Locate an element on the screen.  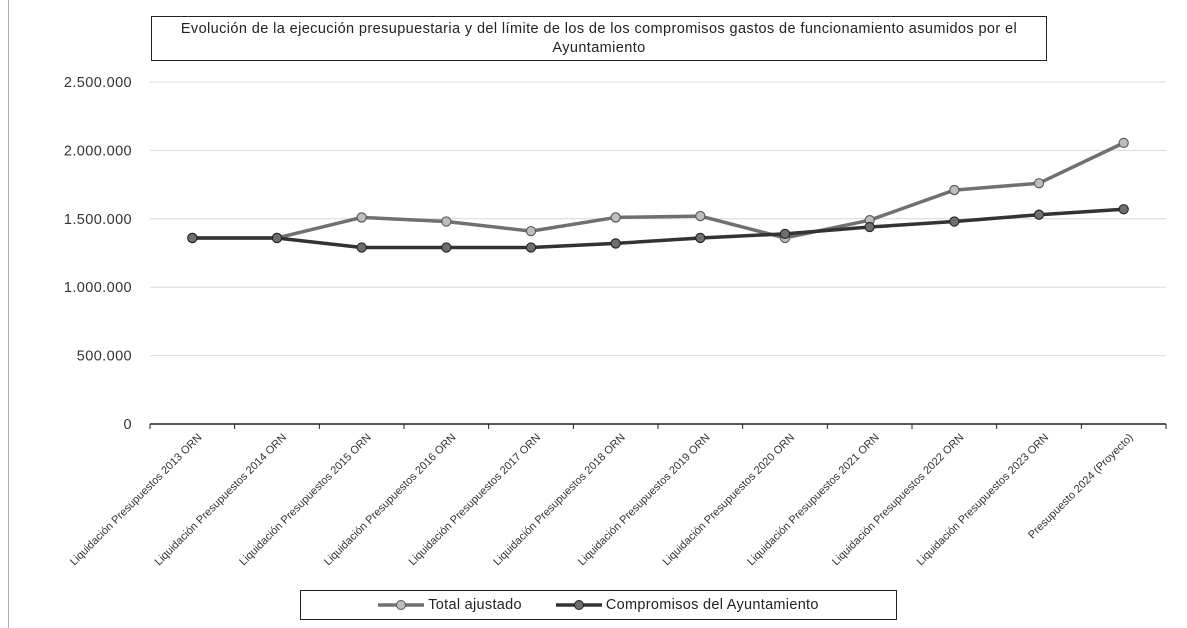
y-tick-label: 1.000.000 is located at coordinates (98, 288).